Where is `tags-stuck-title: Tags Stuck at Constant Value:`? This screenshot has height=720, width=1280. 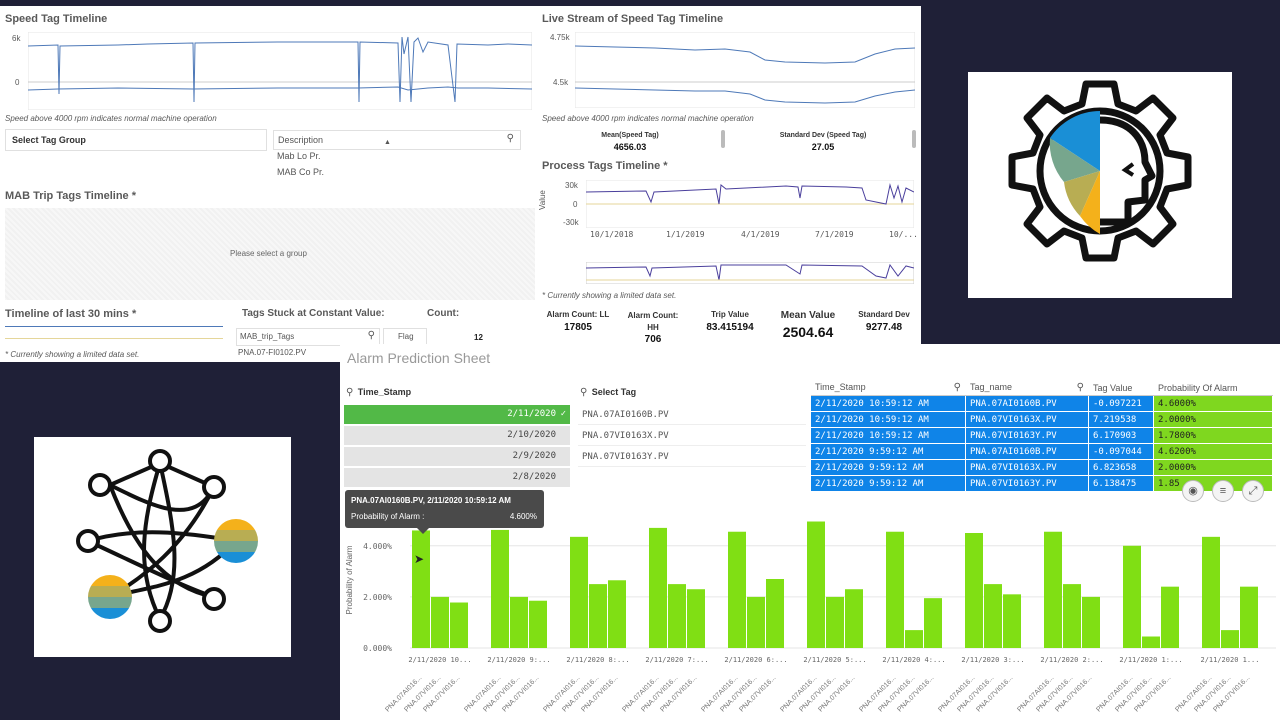 tags-stuck-title: Tags Stuck at Constant Value: is located at coordinates (313, 313).